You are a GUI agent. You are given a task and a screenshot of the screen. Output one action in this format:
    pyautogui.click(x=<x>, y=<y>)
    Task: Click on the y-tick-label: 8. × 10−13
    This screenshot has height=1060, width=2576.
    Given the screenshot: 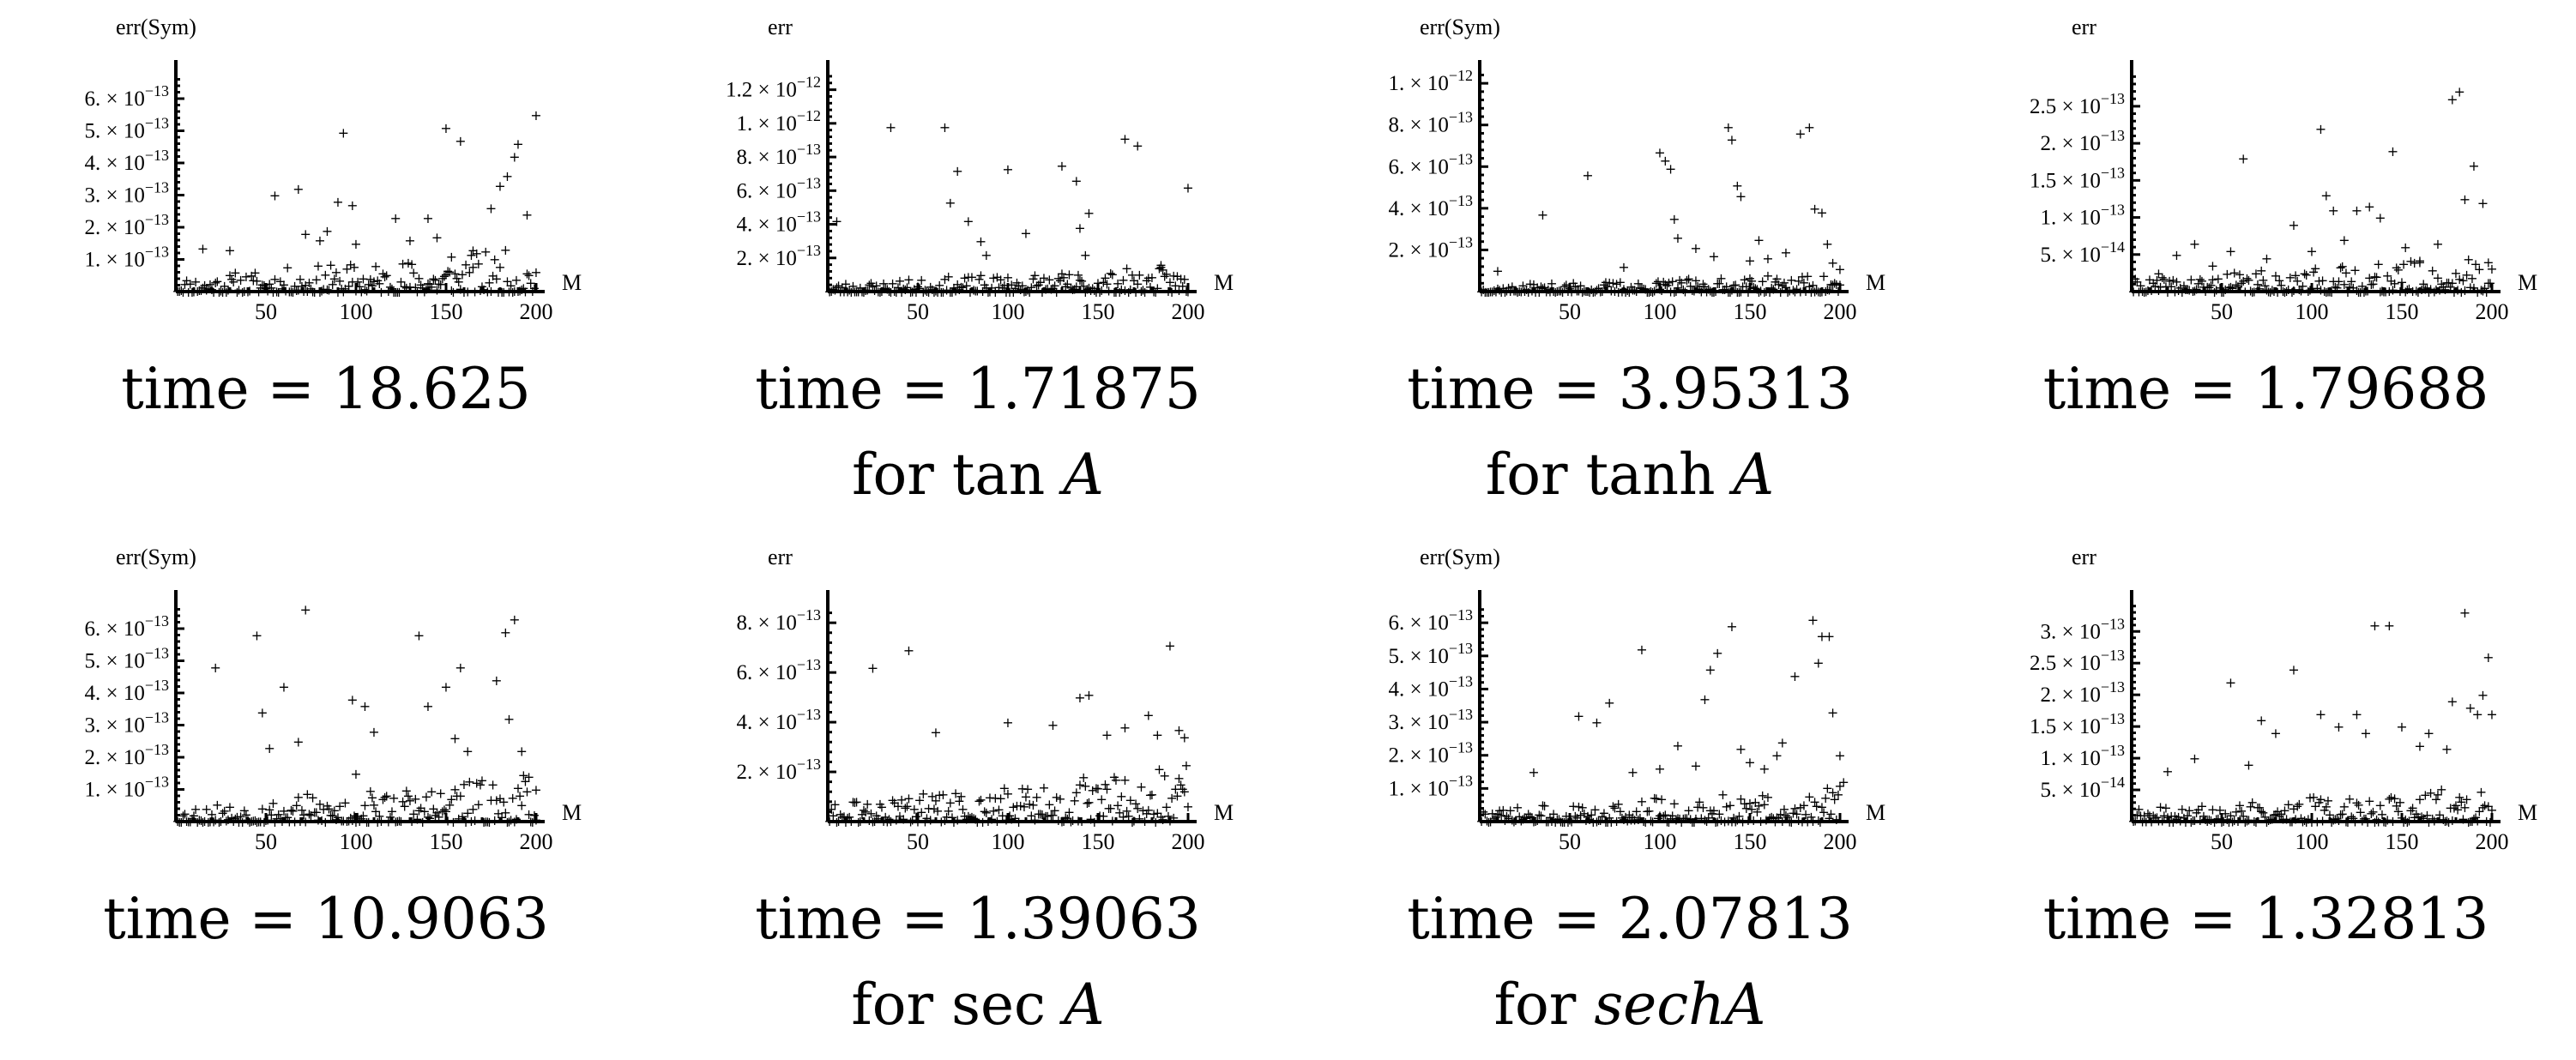 What is the action you would take?
    pyautogui.click(x=778, y=155)
    